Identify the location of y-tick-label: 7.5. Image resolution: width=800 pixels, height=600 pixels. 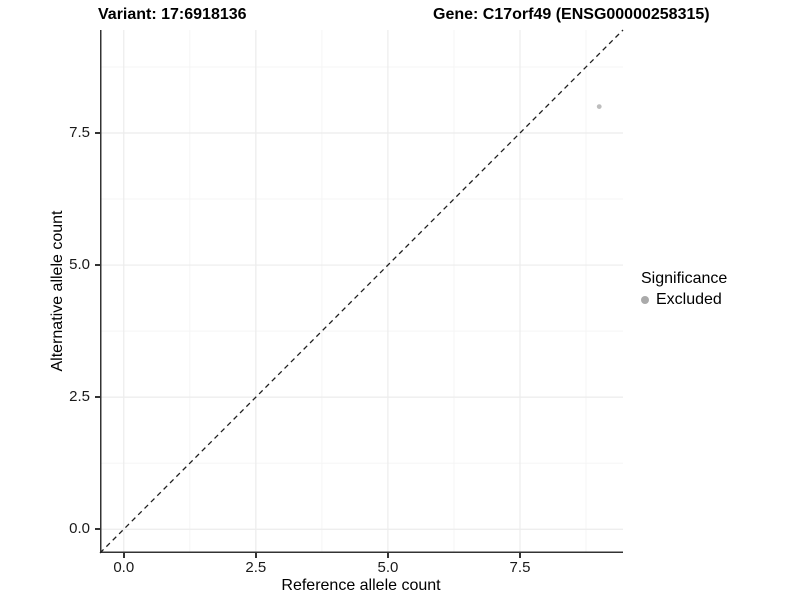
(79, 132).